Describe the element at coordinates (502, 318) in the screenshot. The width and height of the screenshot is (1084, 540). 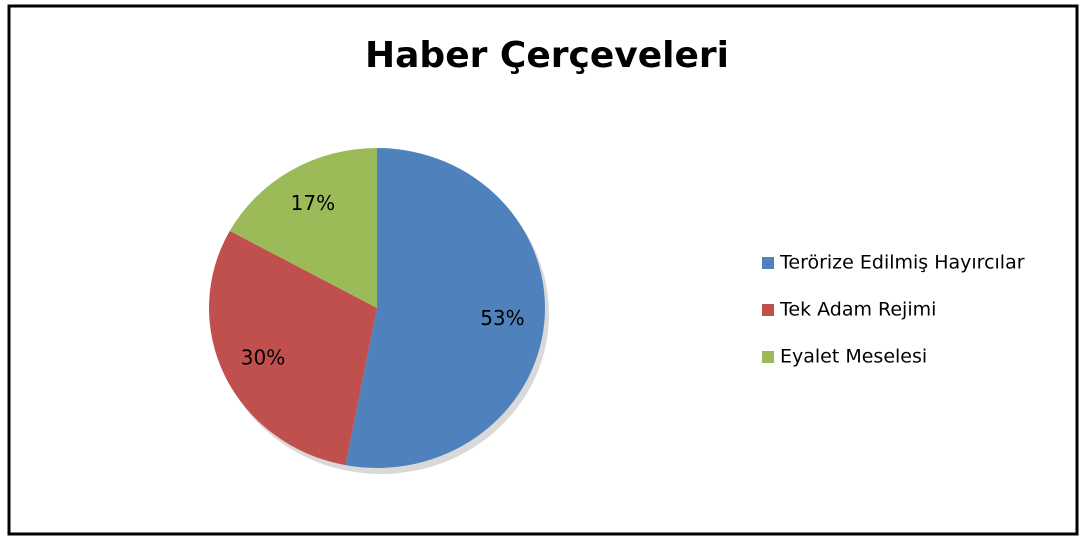
I see `data-label: 53%` at that location.